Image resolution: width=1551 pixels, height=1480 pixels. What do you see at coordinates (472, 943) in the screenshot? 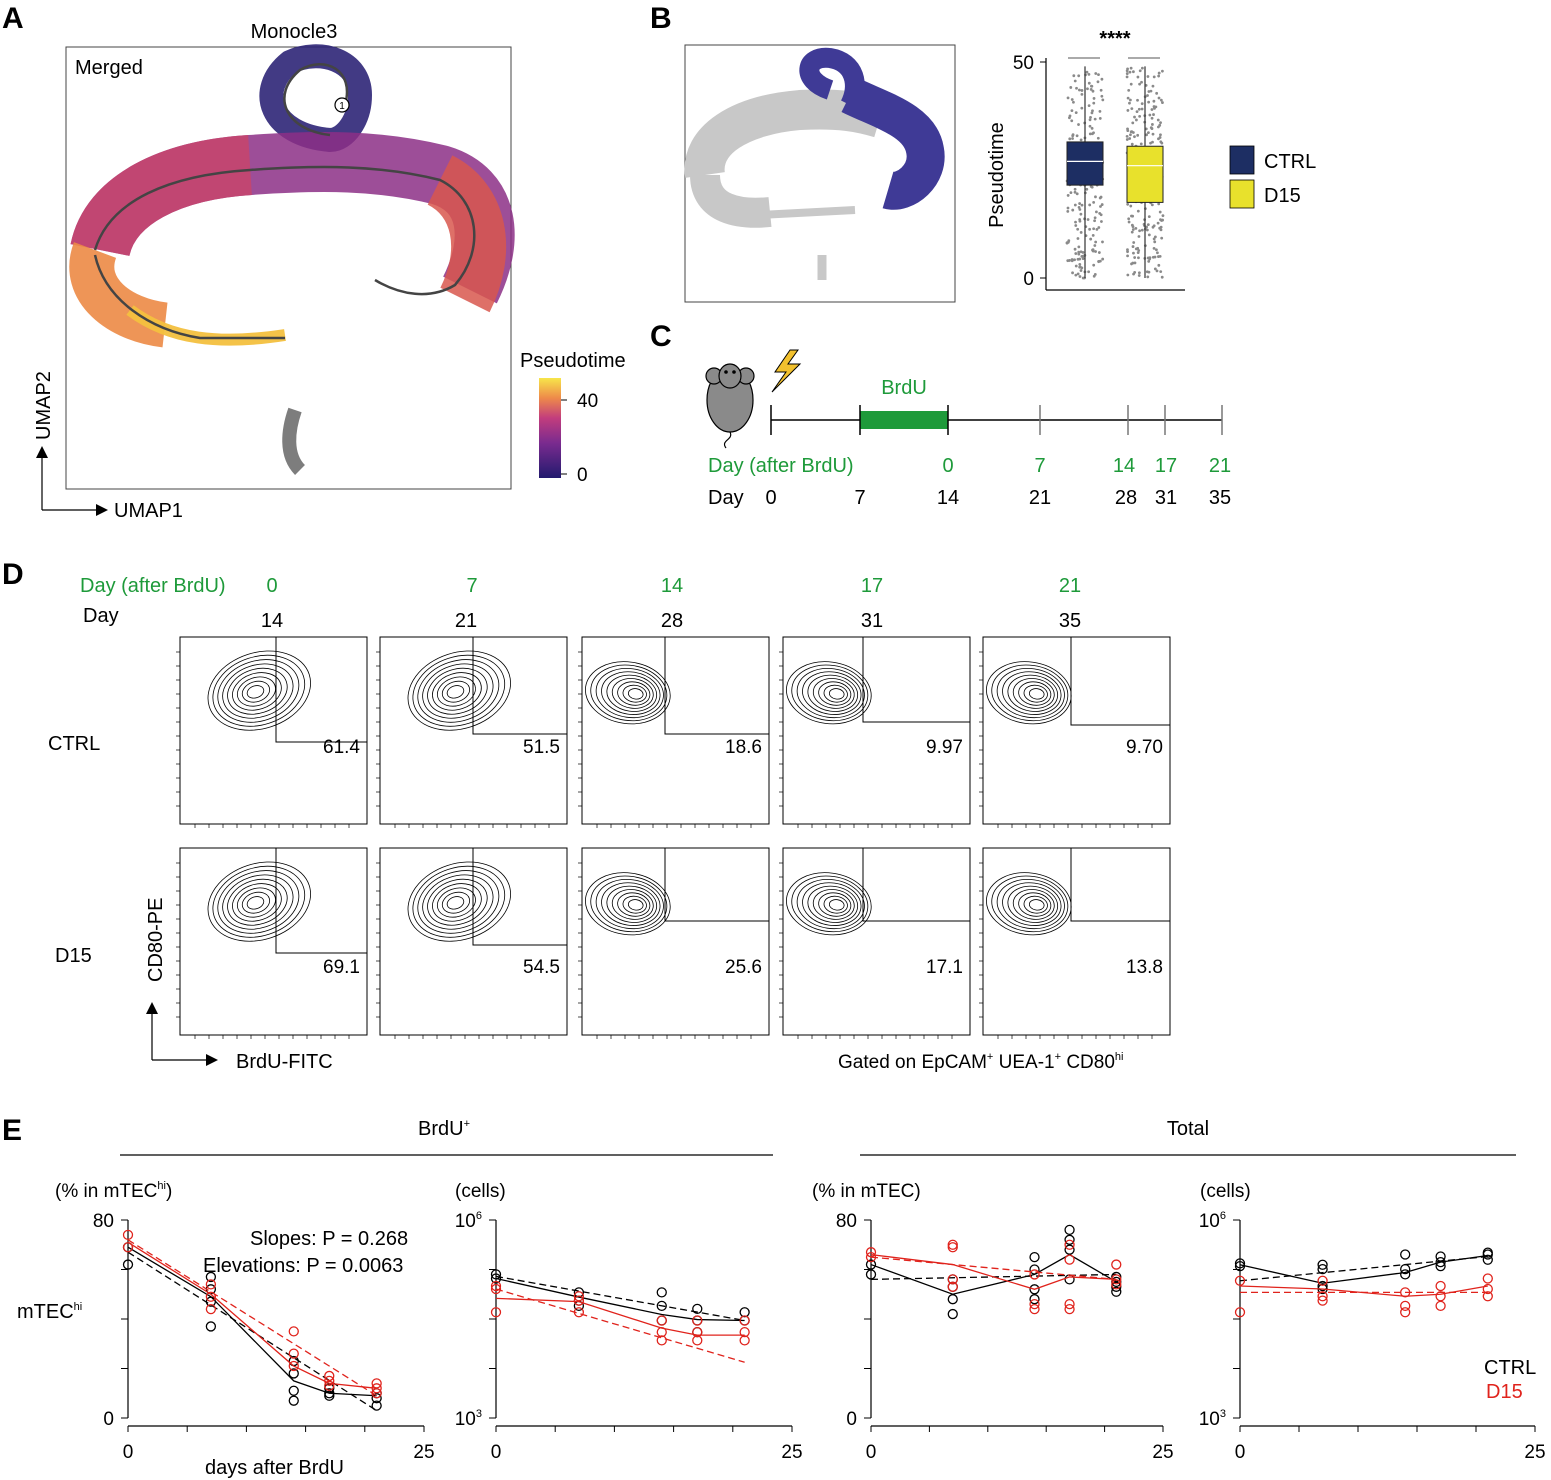
I see `flow-plot: 54.5` at bounding box center [472, 943].